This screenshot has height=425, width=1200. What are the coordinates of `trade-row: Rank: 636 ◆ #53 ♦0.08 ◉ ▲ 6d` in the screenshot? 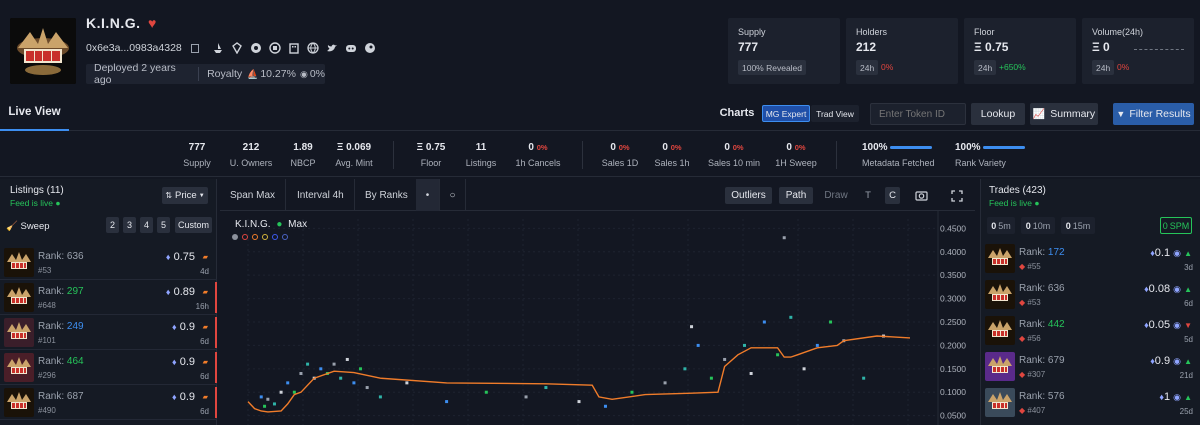 It's located at (1090, 295).